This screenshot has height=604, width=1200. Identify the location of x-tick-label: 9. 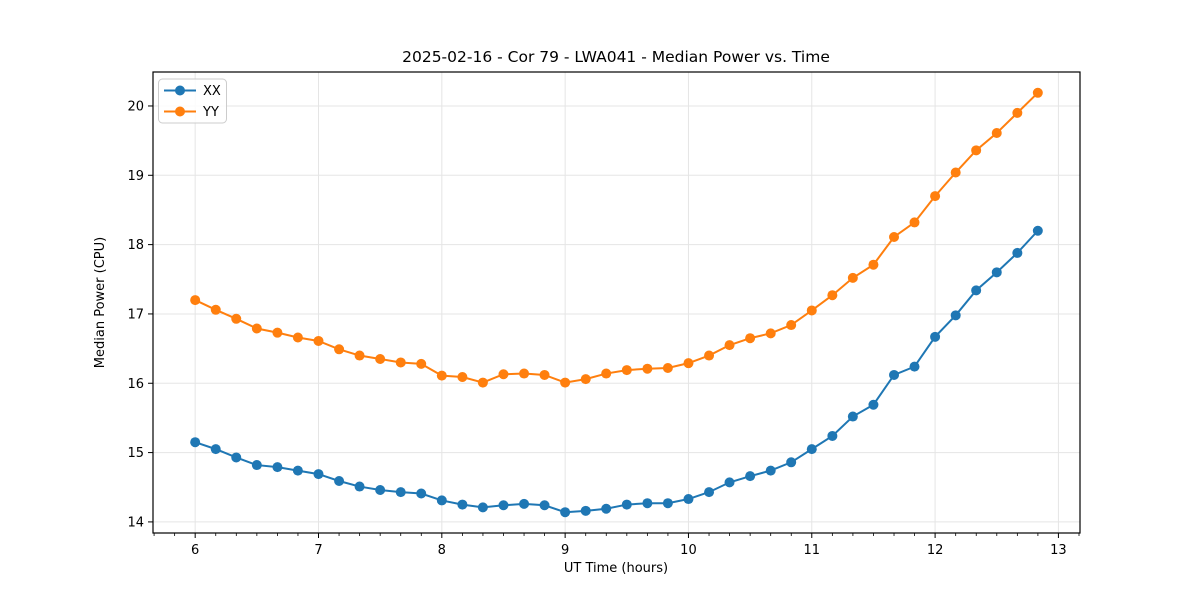
(565, 550).